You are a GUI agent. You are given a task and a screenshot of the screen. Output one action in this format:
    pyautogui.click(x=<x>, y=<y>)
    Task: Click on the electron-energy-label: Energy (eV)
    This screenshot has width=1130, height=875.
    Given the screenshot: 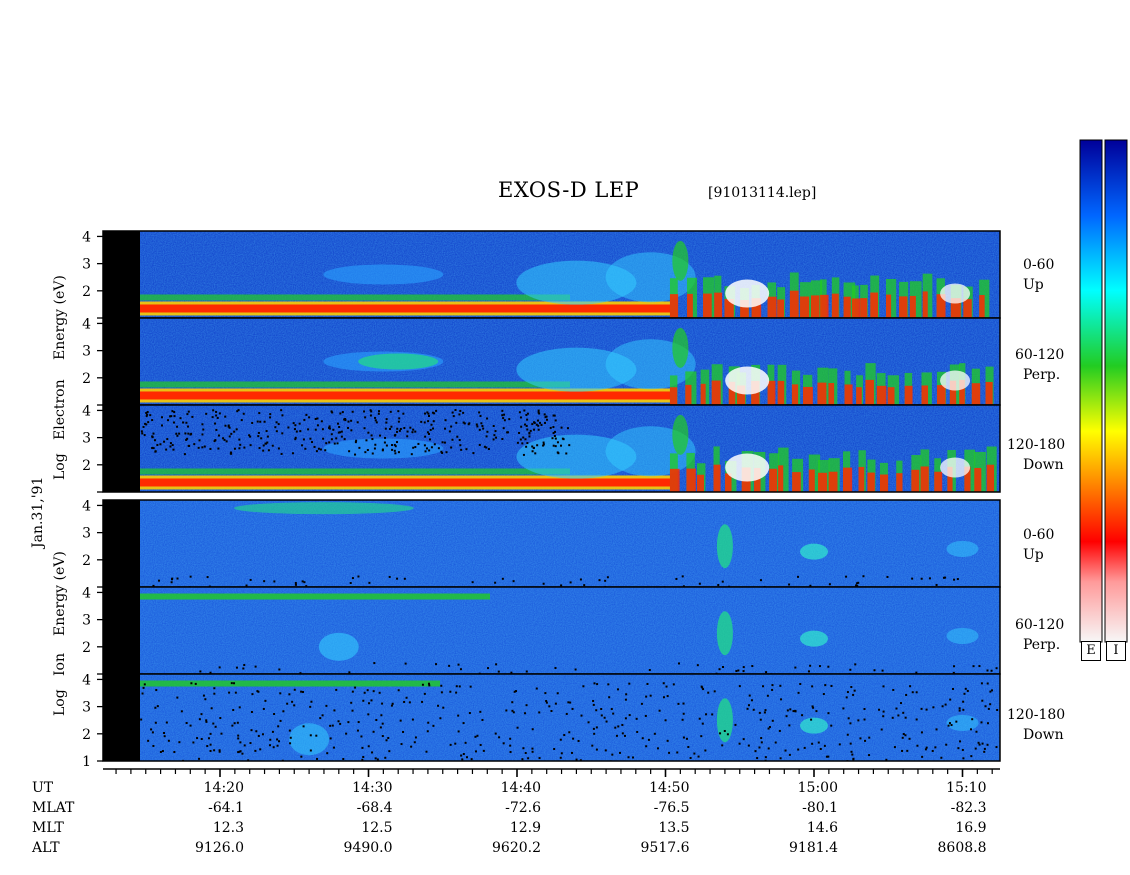 What is the action you would take?
    pyautogui.click(x=60, y=317)
    